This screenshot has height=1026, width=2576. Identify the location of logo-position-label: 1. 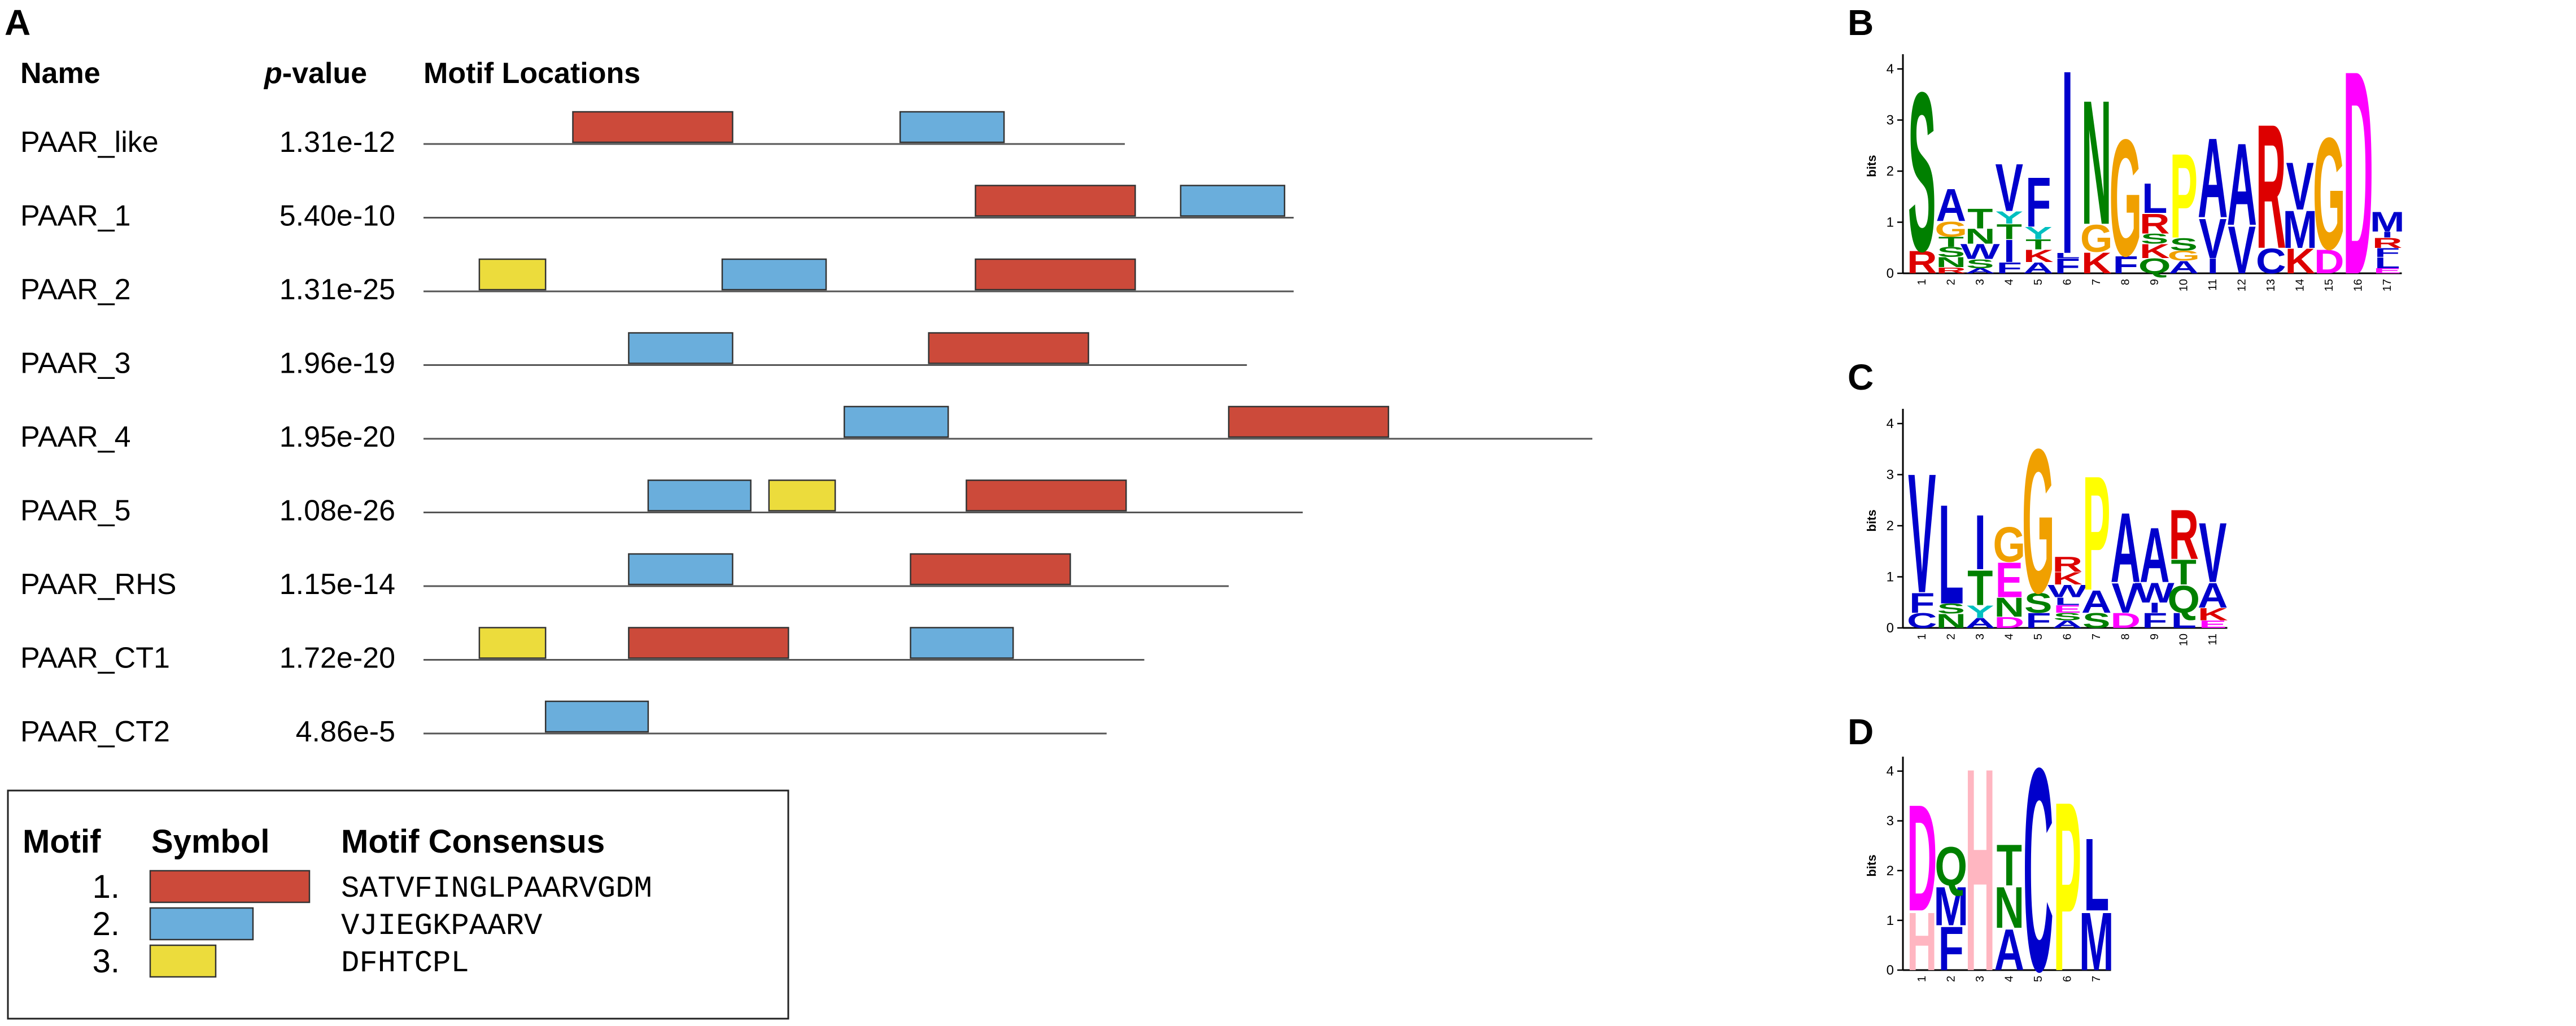
(1922, 637).